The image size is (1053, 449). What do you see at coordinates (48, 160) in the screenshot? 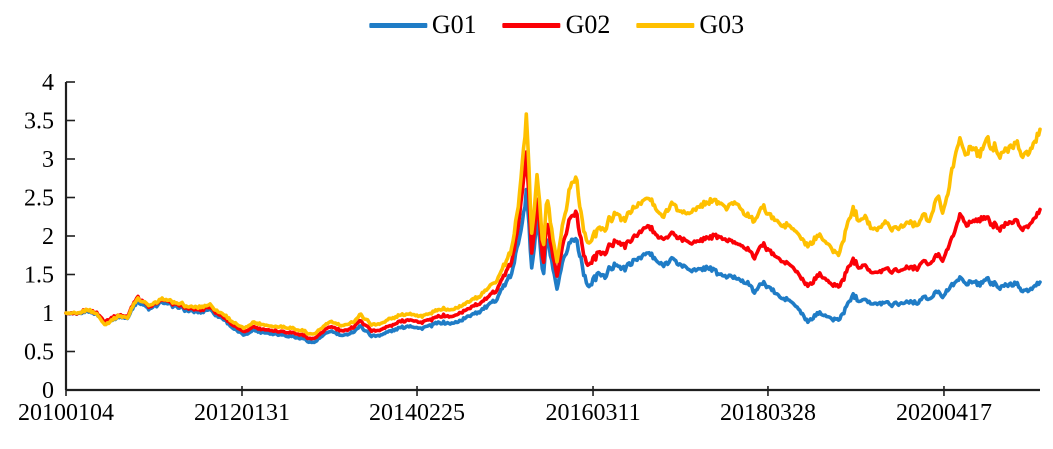
I see `y-tick-label: 3` at bounding box center [48, 160].